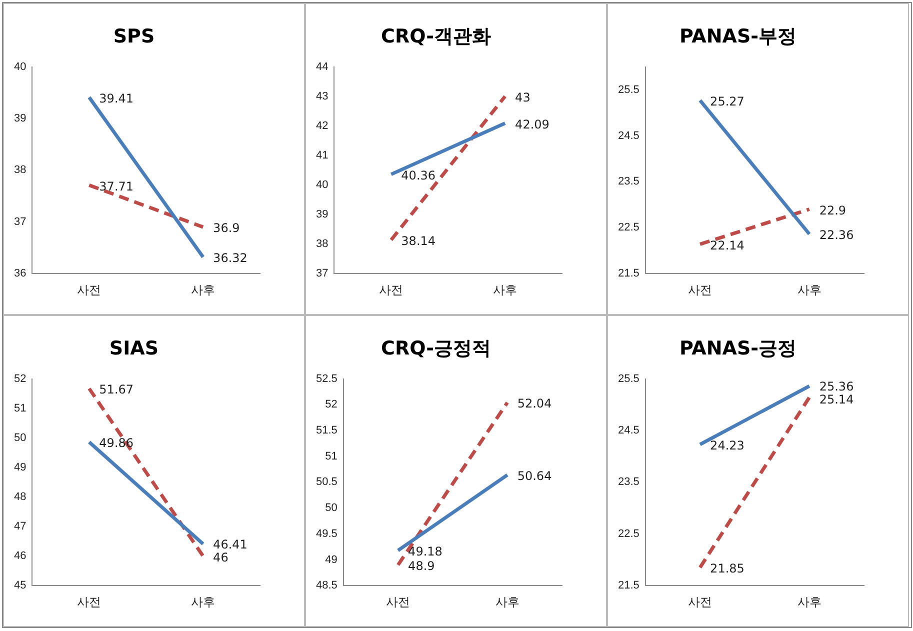  I want to click on chart-title: CRQ-긍정적, so click(436, 348).